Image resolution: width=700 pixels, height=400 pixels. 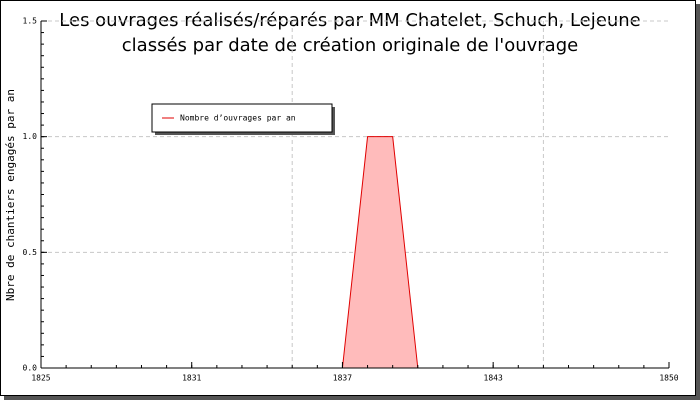 What do you see at coordinates (668, 378) in the screenshot?
I see `x-tick-label: 1850` at bounding box center [668, 378].